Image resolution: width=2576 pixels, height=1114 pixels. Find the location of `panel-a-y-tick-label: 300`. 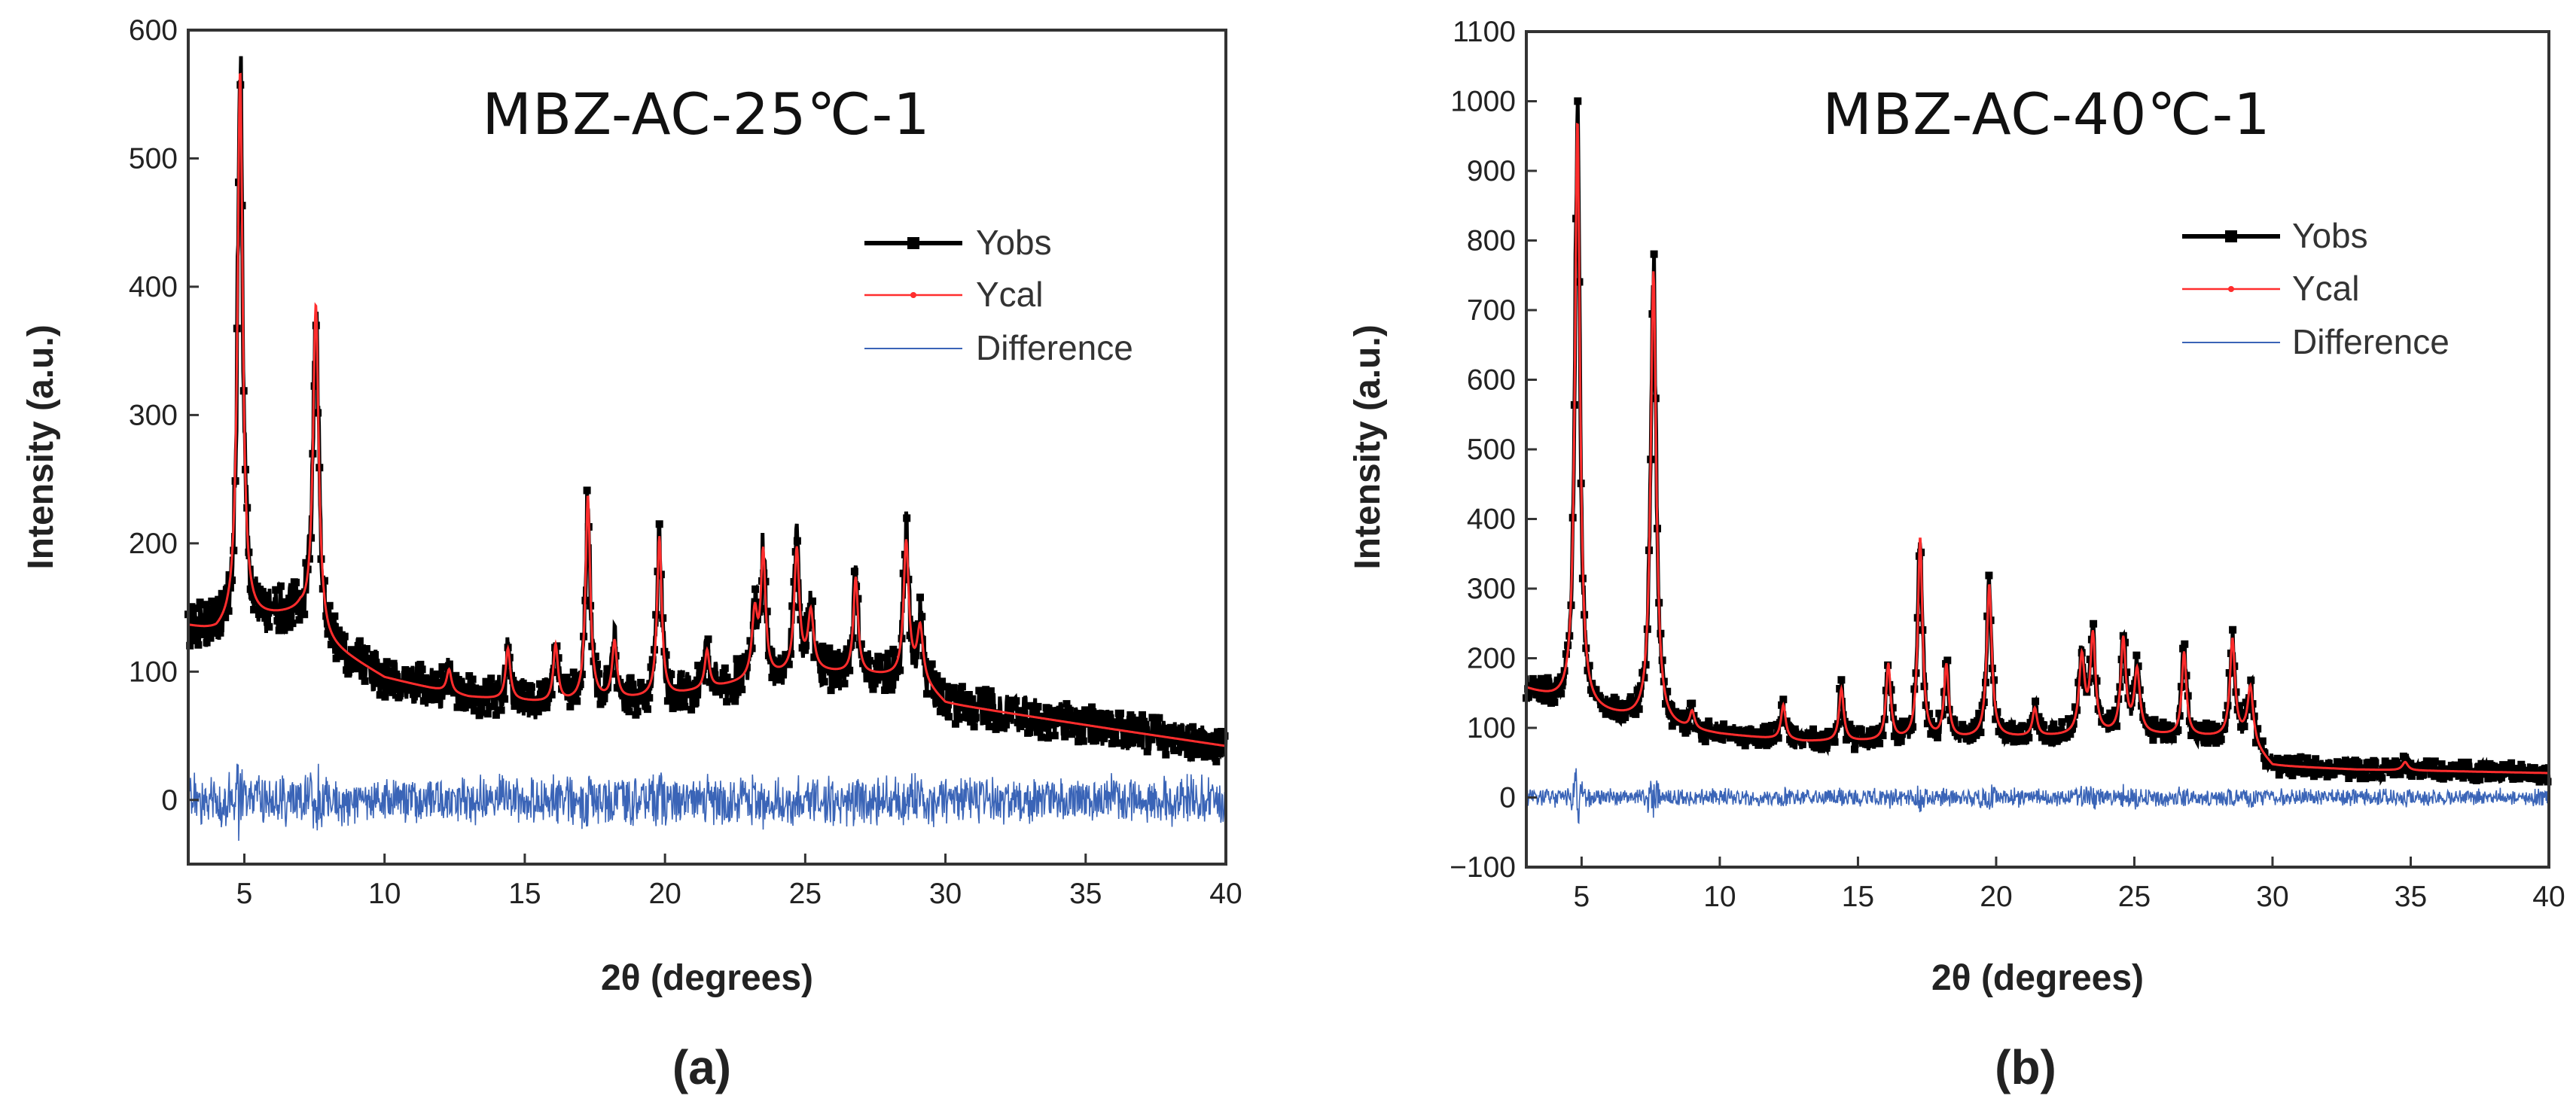

panel-a-y-tick-label: 300 is located at coordinates (153, 415).